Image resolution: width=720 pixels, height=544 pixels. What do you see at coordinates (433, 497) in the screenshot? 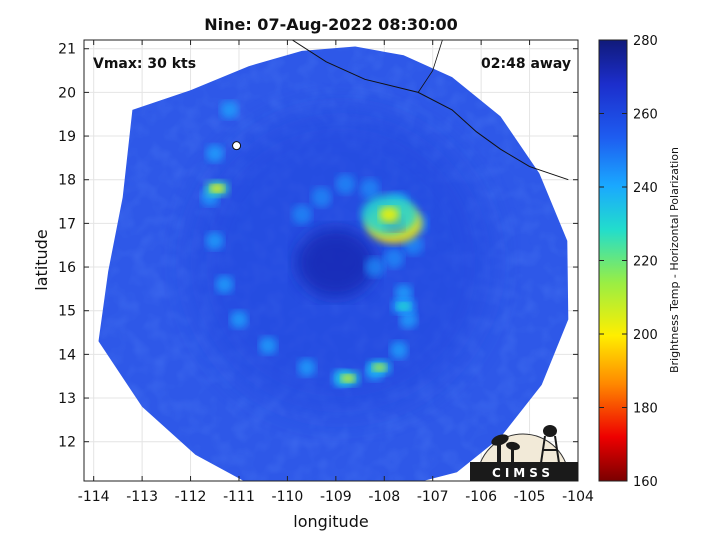
I see `x-tick-label: -107` at bounding box center [433, 497].